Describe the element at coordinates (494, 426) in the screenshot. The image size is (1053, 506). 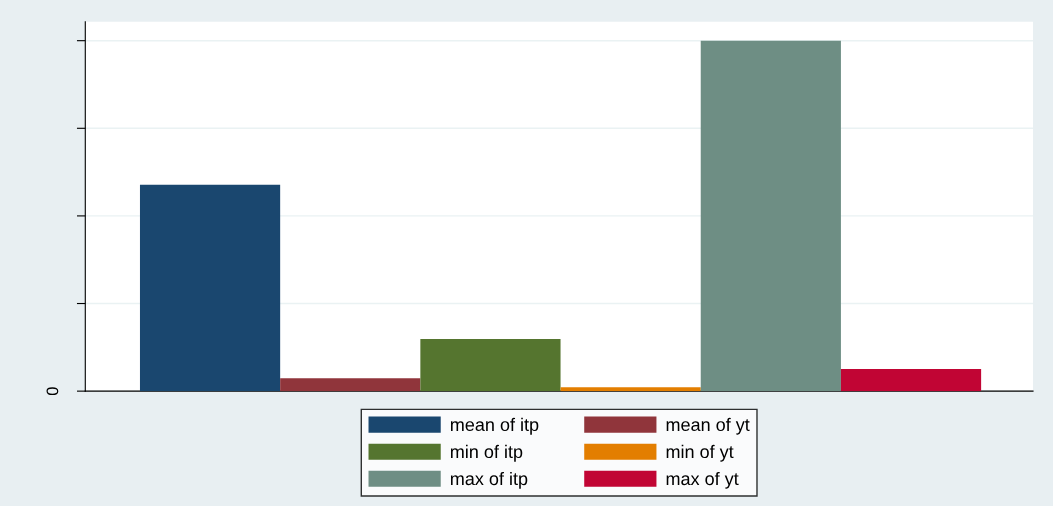
I see `legend-label: mean of itp` at that location.